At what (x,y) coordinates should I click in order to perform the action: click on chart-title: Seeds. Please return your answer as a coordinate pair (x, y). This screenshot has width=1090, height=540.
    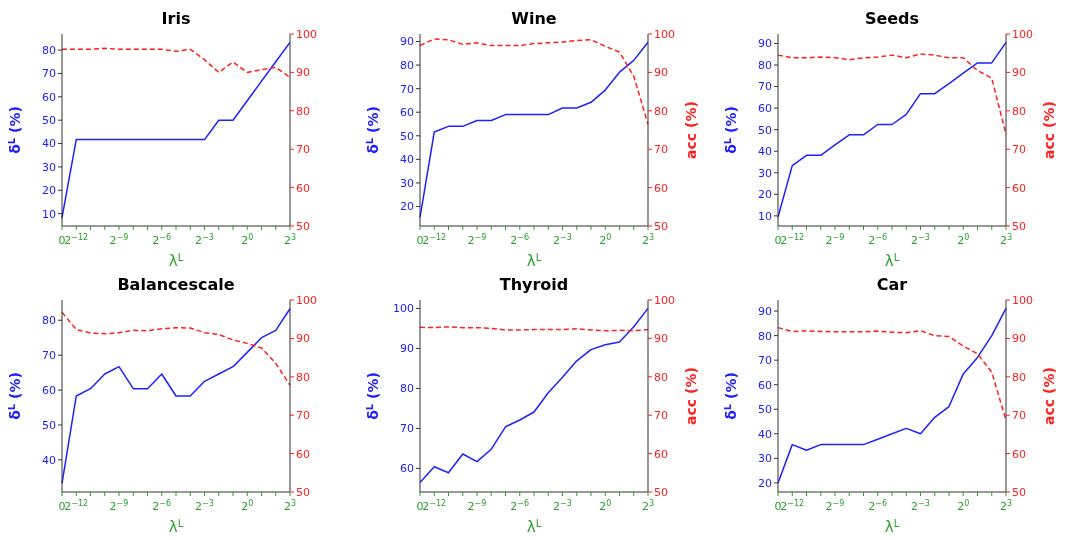
    Looking at the image, I should click on (892, 19).